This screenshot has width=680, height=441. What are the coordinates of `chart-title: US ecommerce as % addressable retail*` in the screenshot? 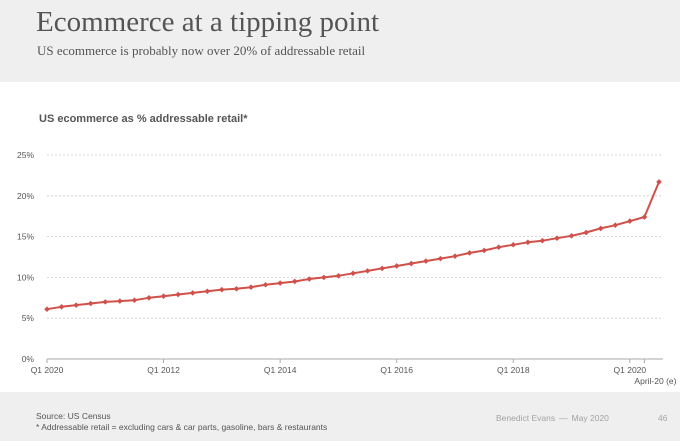 It's located at (143, 119).